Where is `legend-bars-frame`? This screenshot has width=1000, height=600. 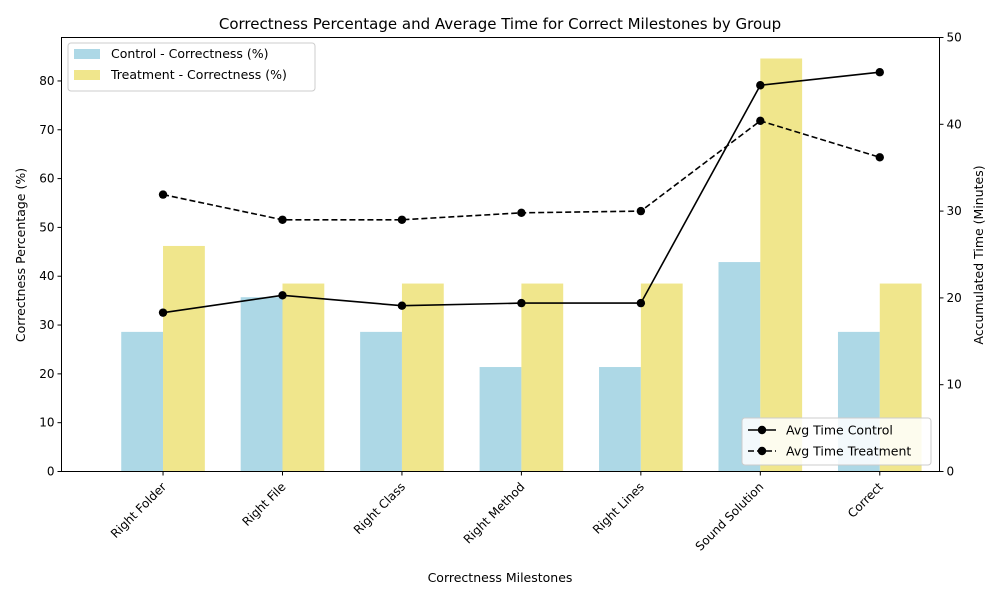
legend-bars-frame is located at coordinates (191, 67).